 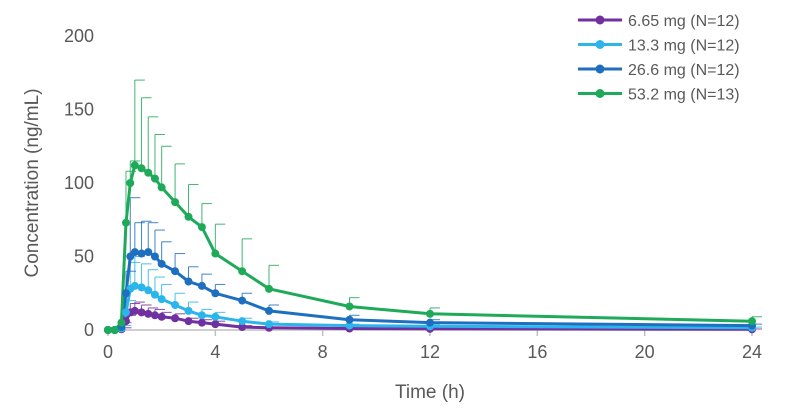 I want to click on y-tick-label-4: 200, so click(x=79, y=36).